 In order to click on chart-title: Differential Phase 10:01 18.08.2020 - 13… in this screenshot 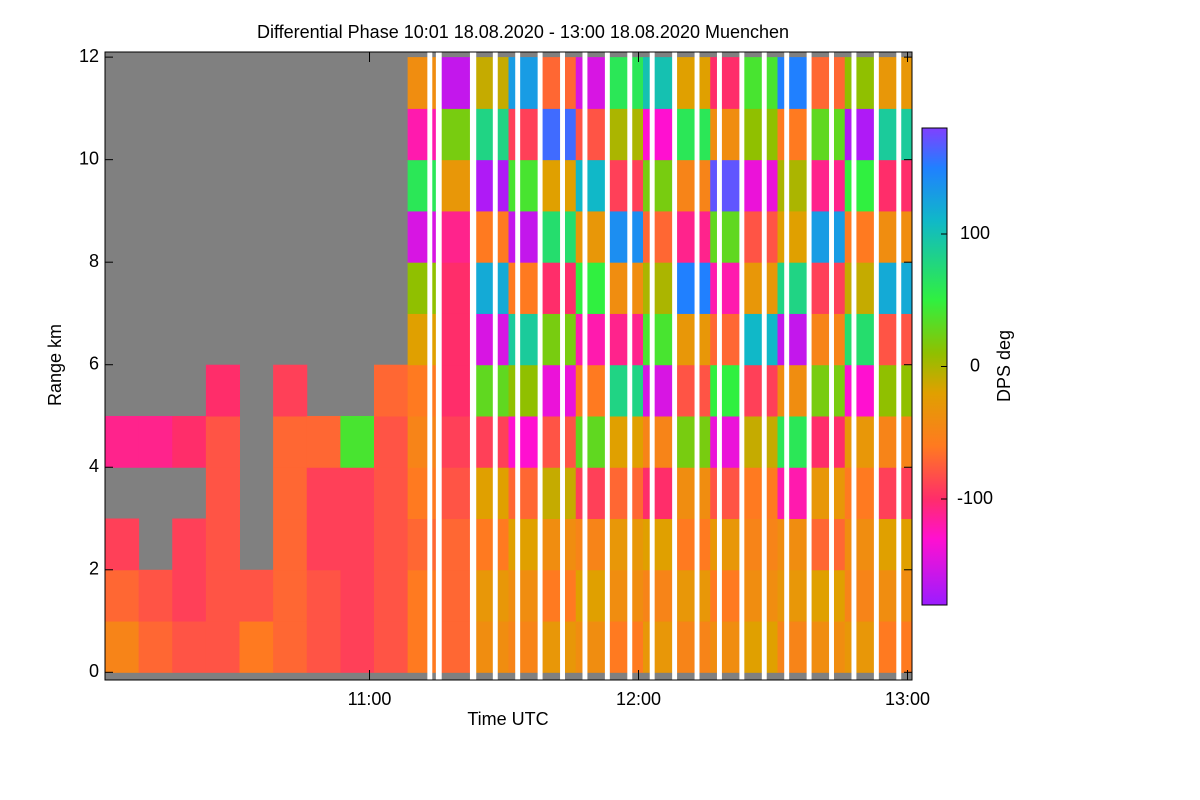, I will do `click(523, 32)`.